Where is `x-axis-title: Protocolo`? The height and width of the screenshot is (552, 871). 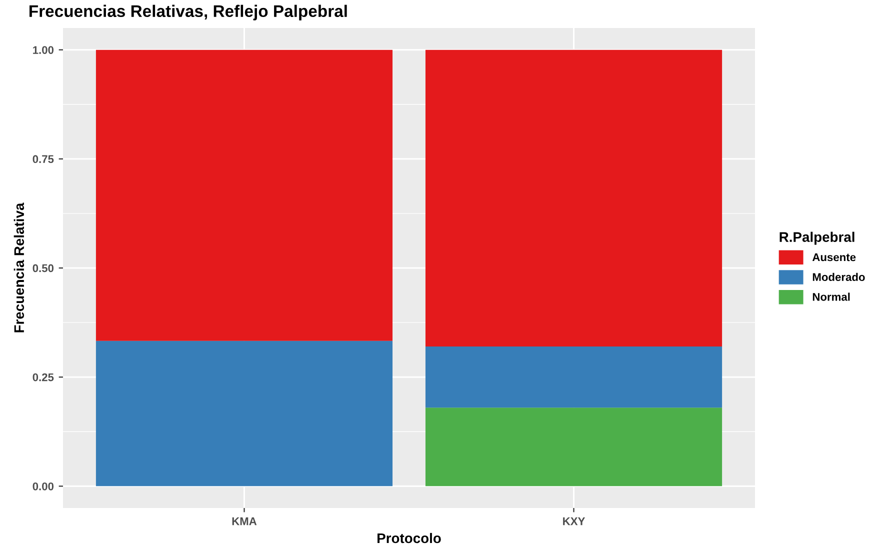 x-axis-title: Protocolo is located at coordinates (409, 538).